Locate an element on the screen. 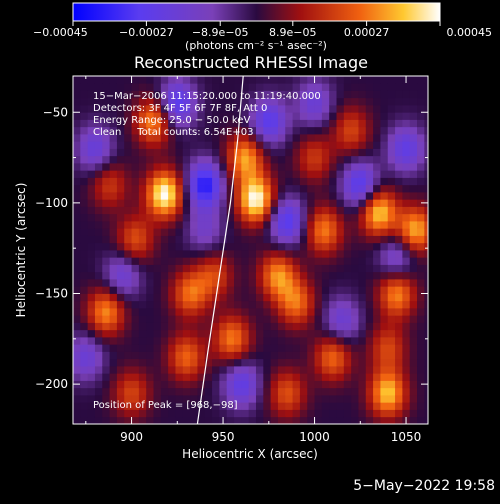 Image resolution: width=500 pixels, height=504 pixels. x-axis-label: Heliocentric X (arcsec) is located at coordinates (250, 454).